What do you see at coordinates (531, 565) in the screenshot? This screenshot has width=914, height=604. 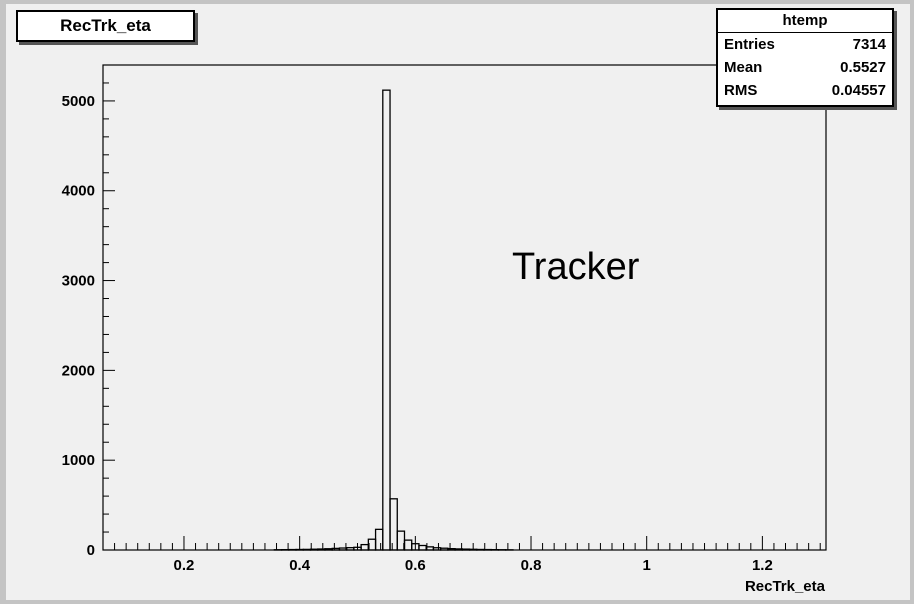 I see `x-tick-label-3: 0.8` at bounding box center [531, 565].